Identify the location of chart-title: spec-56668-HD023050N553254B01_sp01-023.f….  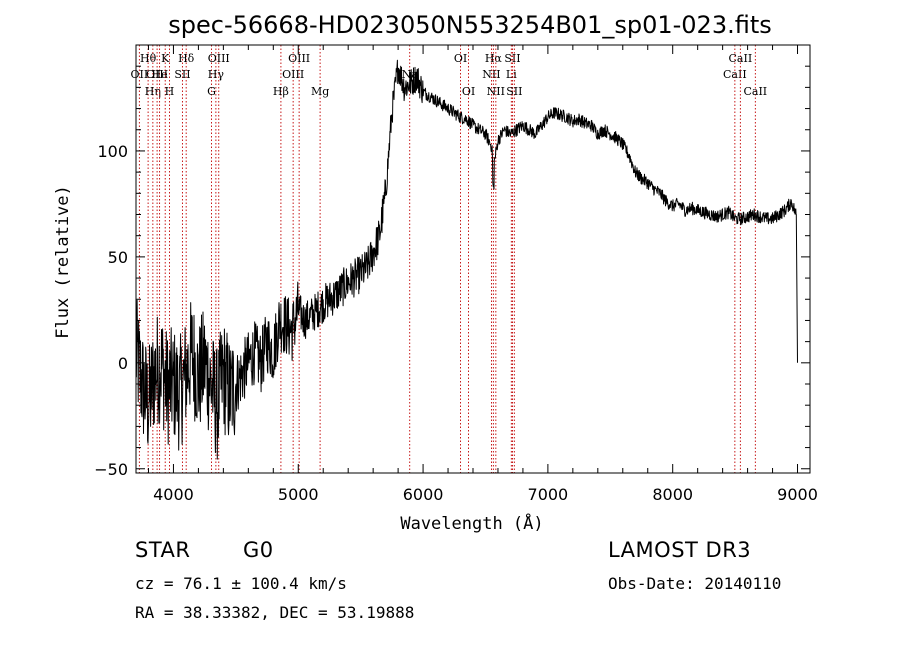
(470, 25).